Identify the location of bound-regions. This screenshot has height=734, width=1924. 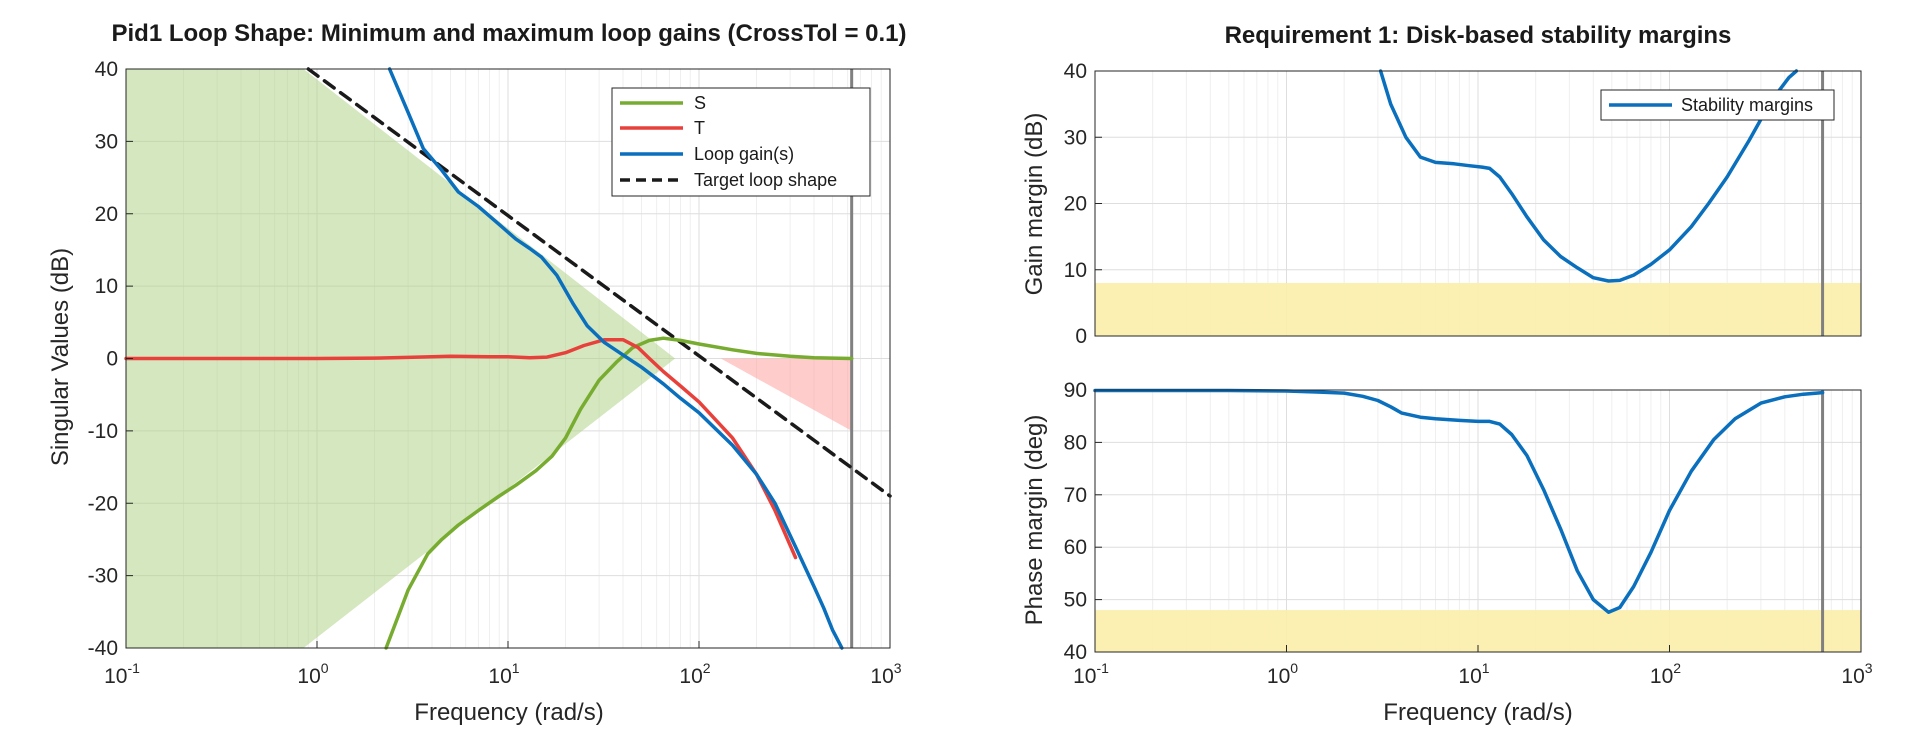
(1478, 309).